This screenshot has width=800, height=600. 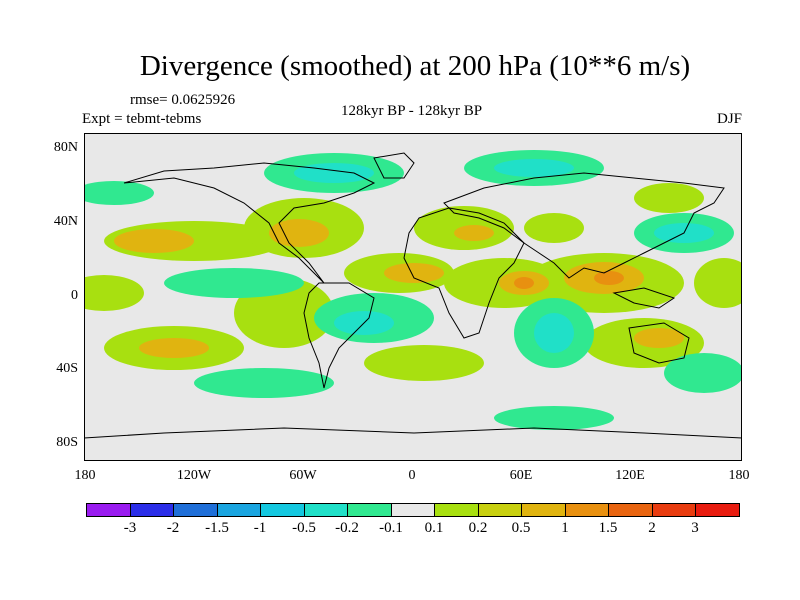 What do you see at coordinates (142, 119) in the screenshot?
I see `experiment-label: Expt = tebmt-tebms` at bounding box center [142, 119].